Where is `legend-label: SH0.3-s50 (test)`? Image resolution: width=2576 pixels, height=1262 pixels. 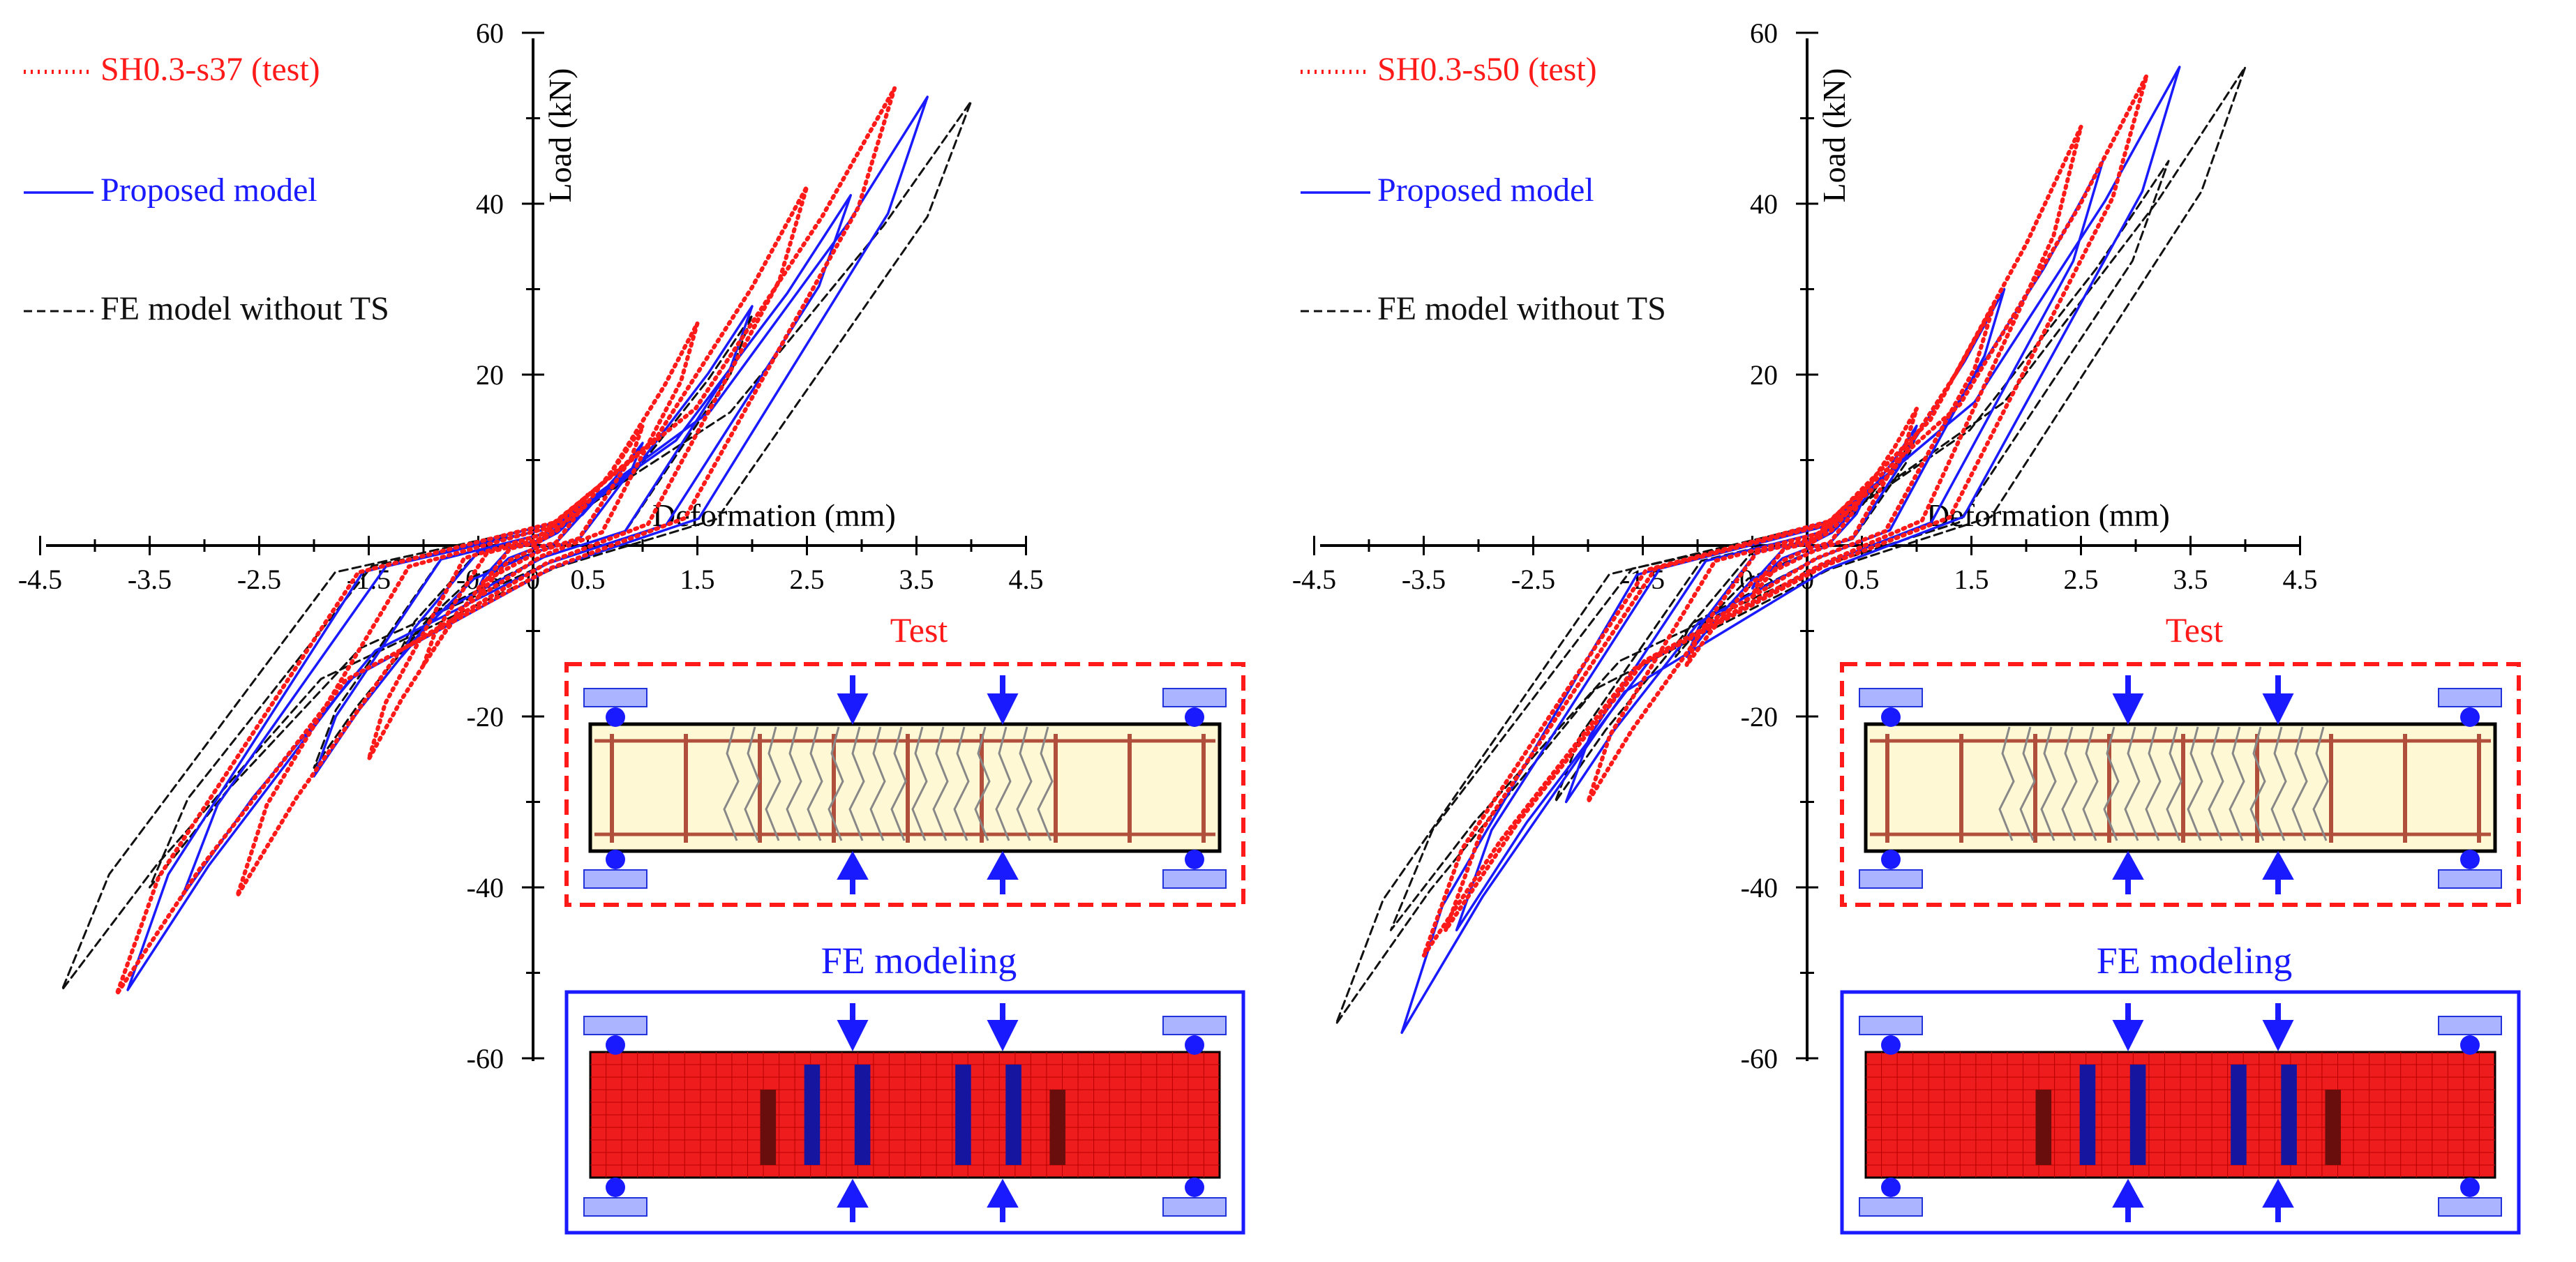
legend-label: SH0.3-s50 (test) is located at coordinates (1487, 69).